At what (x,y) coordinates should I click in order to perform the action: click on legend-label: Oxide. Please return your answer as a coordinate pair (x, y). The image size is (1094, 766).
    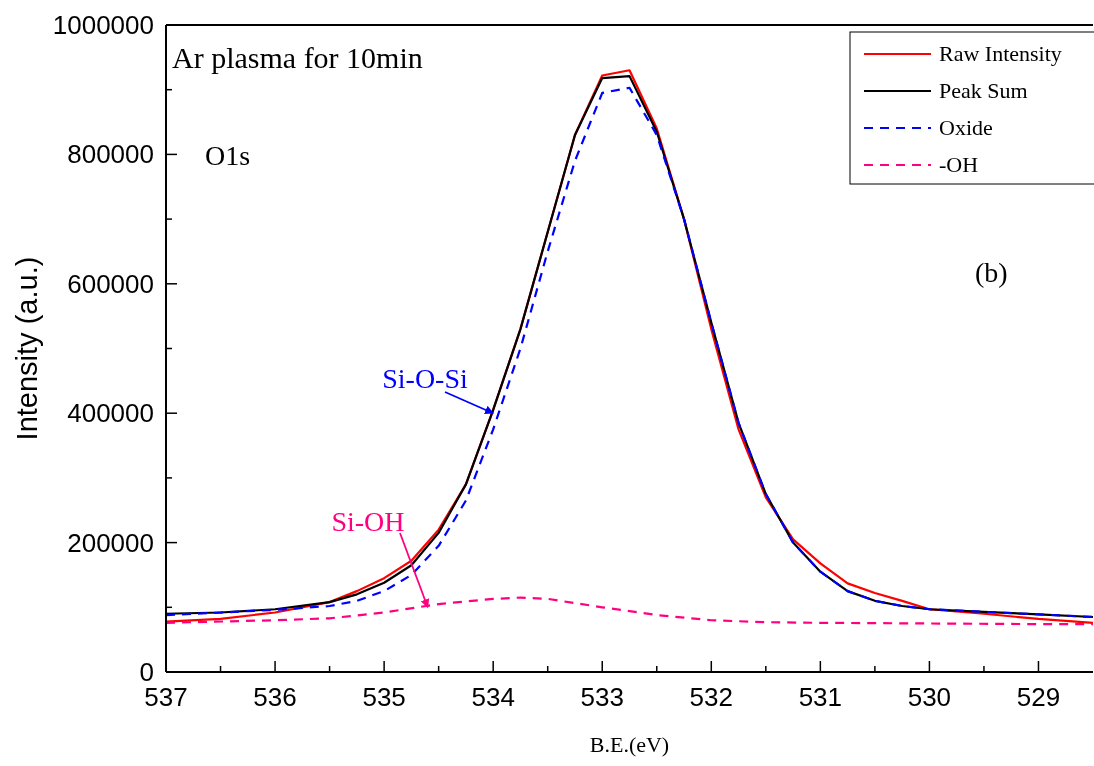
    Looking at the image, I should click on (966, 127).